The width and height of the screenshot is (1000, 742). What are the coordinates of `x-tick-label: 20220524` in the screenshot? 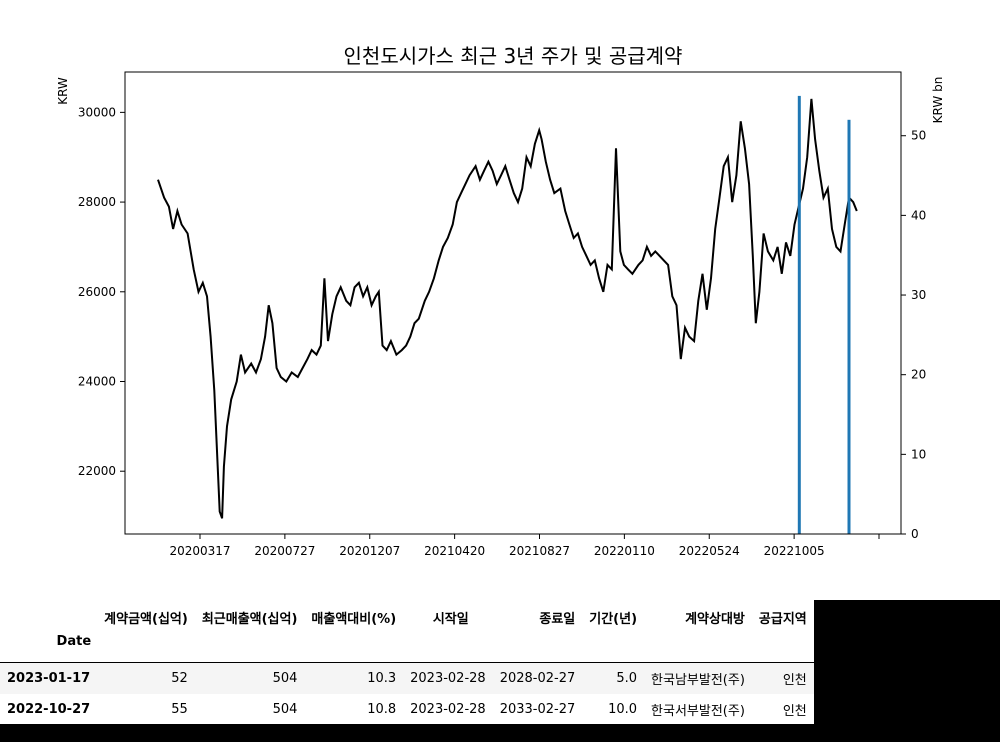 It's located at (709, 551).